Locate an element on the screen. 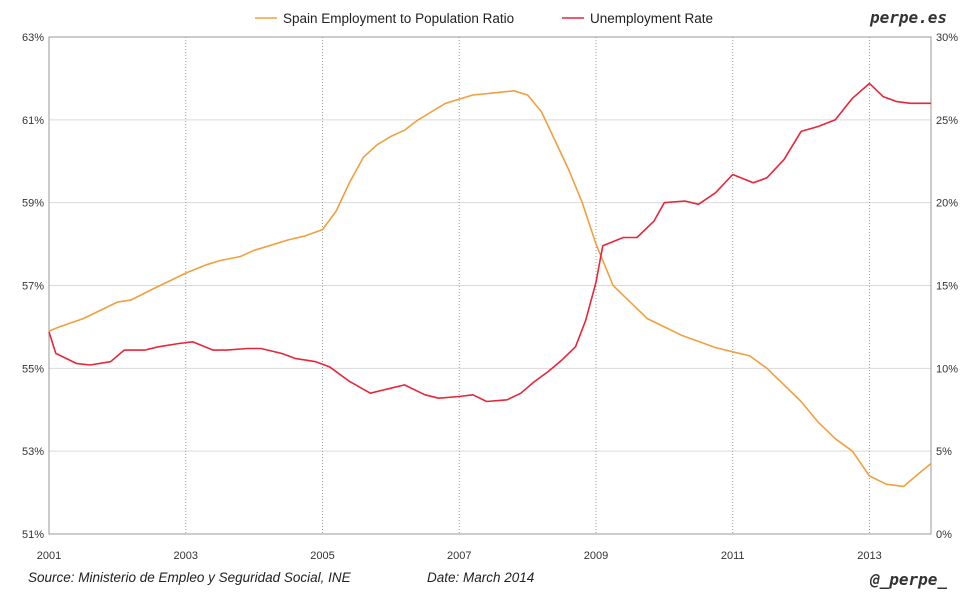 Image resolution: width=980 pixels, height=600 pixels. brand-label: perpe.es is located at coordinates (908, 17).